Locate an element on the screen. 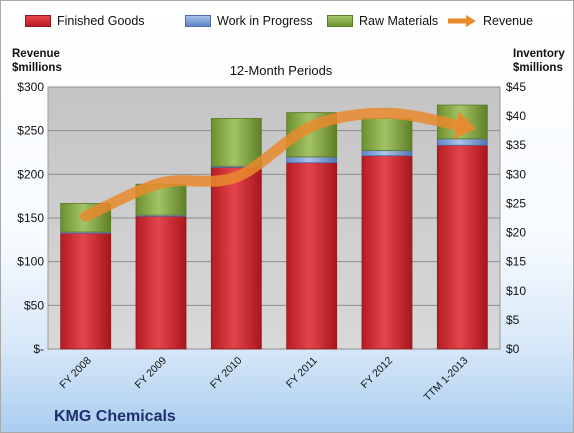  left-tick-label: $150 is located at coordinates (30, 218).